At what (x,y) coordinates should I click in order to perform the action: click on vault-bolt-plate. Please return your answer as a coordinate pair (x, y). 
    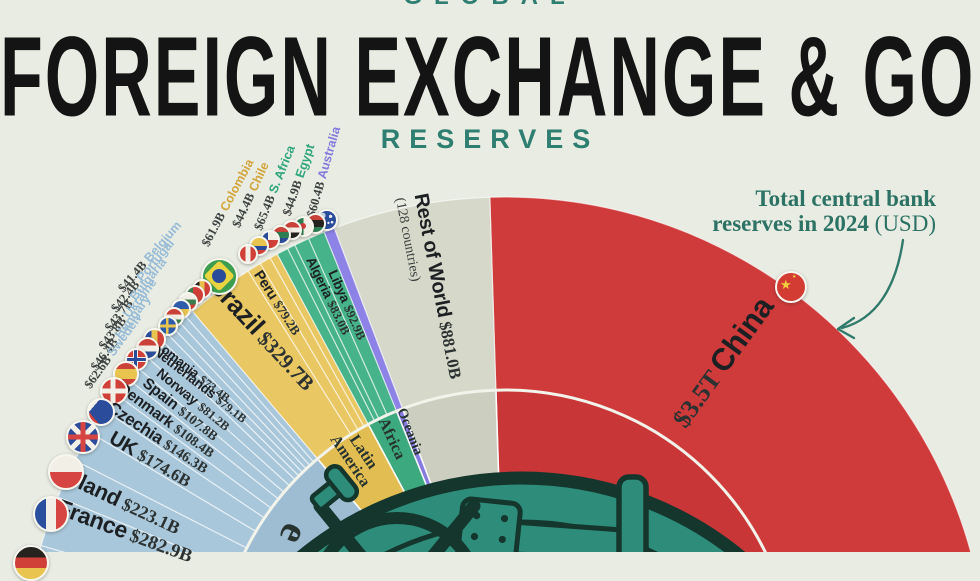
    Looking at the image, I should click on (488, 524).